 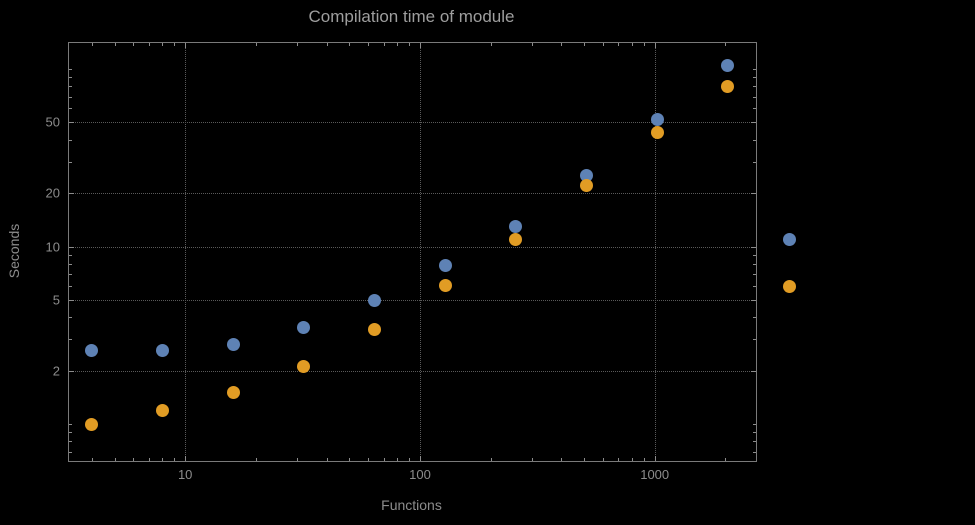 What do you see at coordinates (56, 371) in the screenshot?
I see `y-tick-label: 2` at bounding box center [56, 371].